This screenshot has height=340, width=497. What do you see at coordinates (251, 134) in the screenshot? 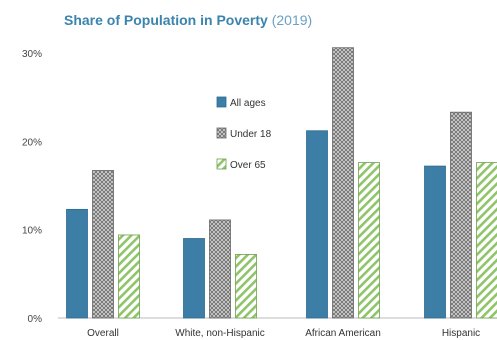
I see `legend-label: Under 18` at bounding box center [251, 134].